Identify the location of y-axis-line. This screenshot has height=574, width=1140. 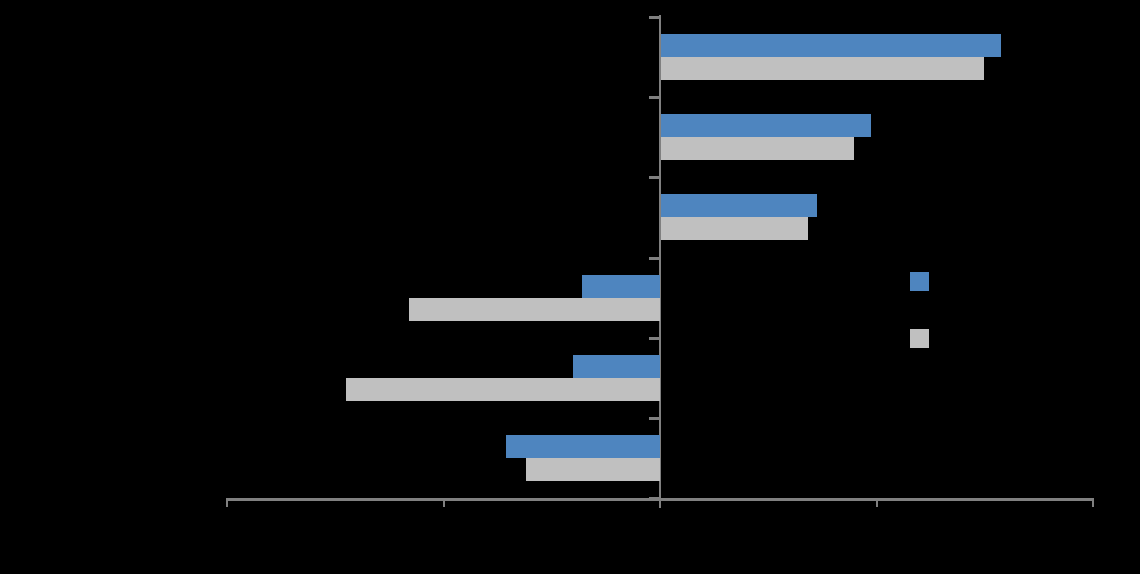
(660, 261).